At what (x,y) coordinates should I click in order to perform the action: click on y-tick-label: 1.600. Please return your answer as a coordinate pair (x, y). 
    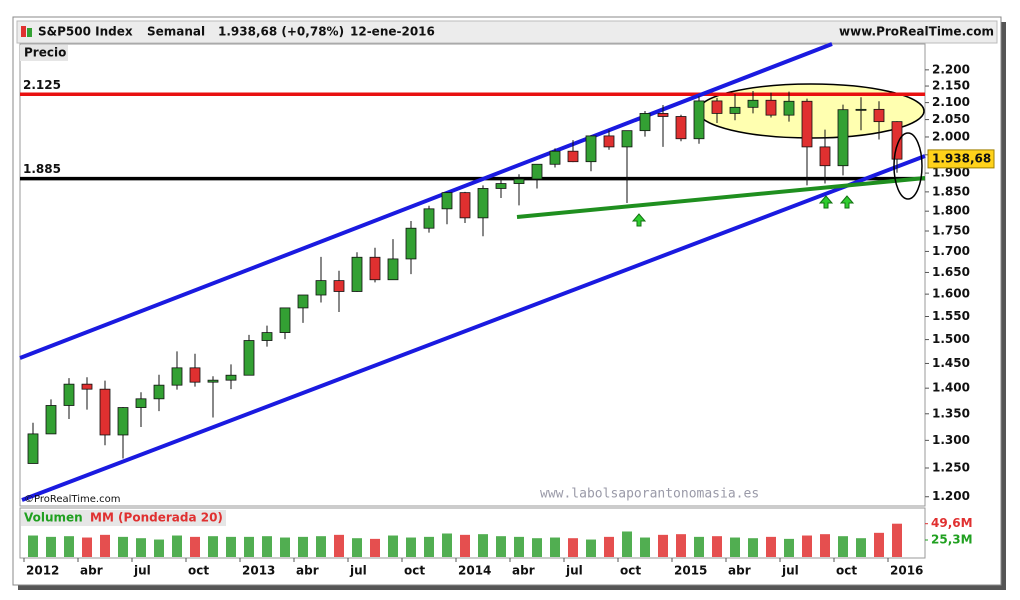
    Looking at the image, I should click on (951, 294).